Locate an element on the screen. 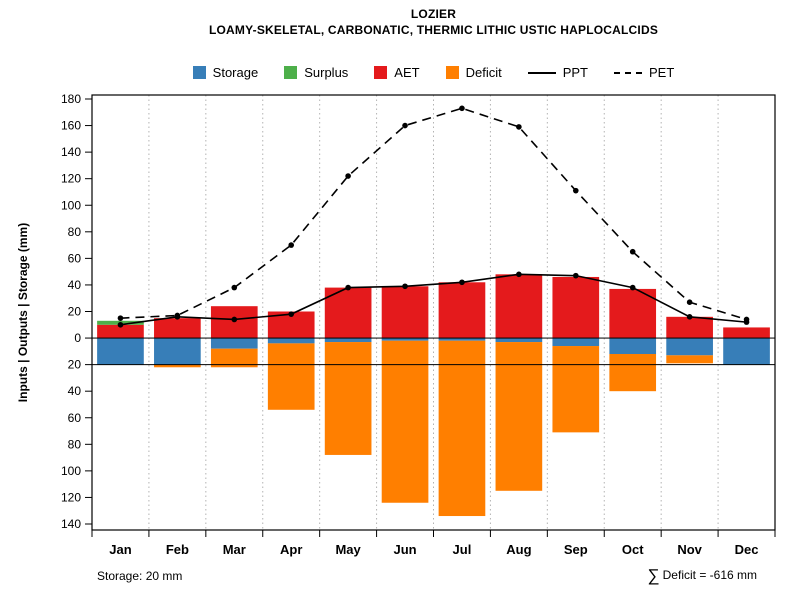 This screenshot has width=800, height=600. month-label: Feb is located at coordinates (177, 549).